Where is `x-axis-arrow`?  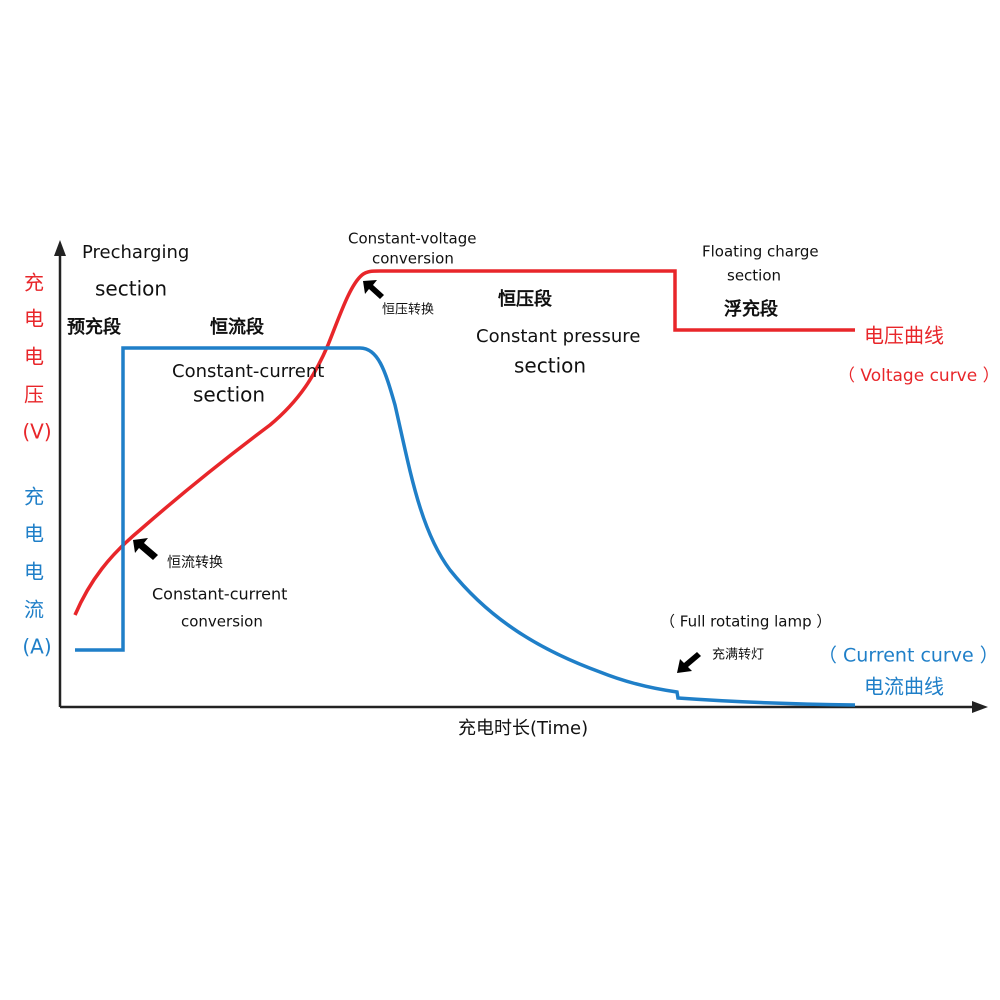
x-axis-arrow is located at coordinates (980, 707).